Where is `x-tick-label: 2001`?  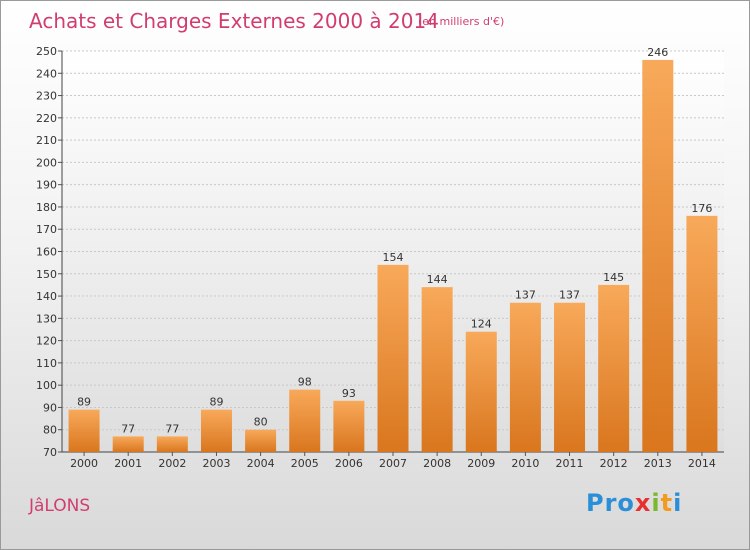
x-tick-label: 2001 is located at coordinates (128, 463).